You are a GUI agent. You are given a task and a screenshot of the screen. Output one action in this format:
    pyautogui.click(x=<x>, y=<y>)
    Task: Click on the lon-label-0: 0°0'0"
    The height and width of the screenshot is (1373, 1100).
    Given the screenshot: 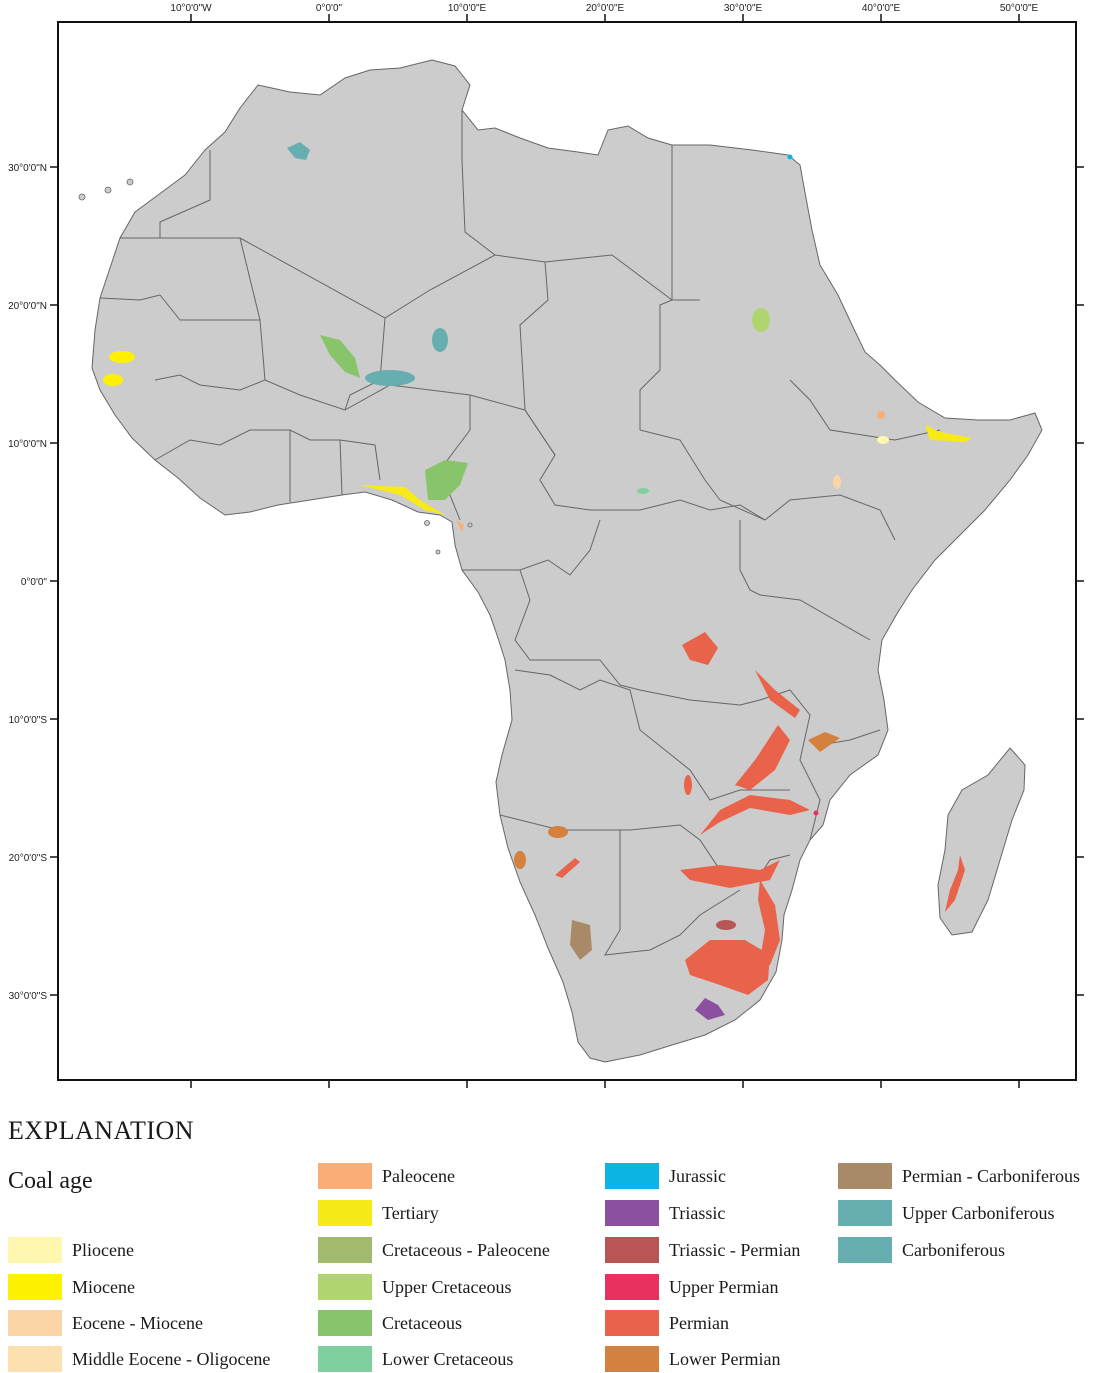 What is the action you would take?
    pyautogui.click(x=329, y=8)
    